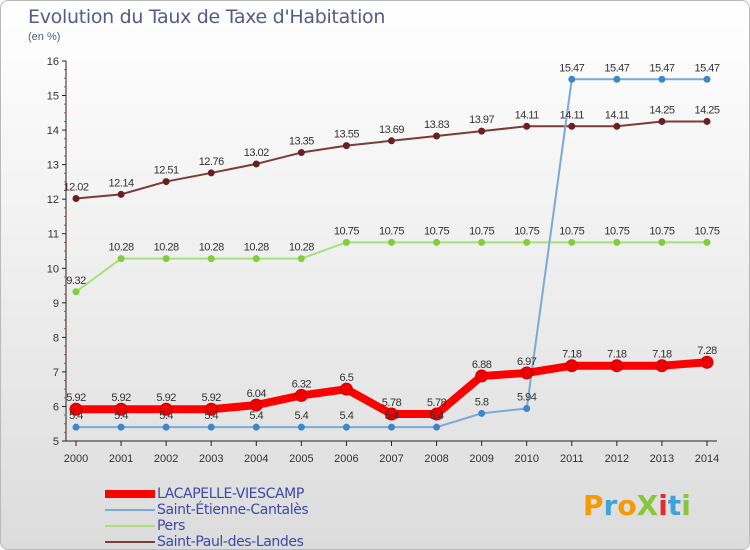  What do you see at coordinates (207, 17) in the screenshot?
I see `chart-title: Evolution du Taux de Taxe d'Habitation` at bounding box center [207, 17].